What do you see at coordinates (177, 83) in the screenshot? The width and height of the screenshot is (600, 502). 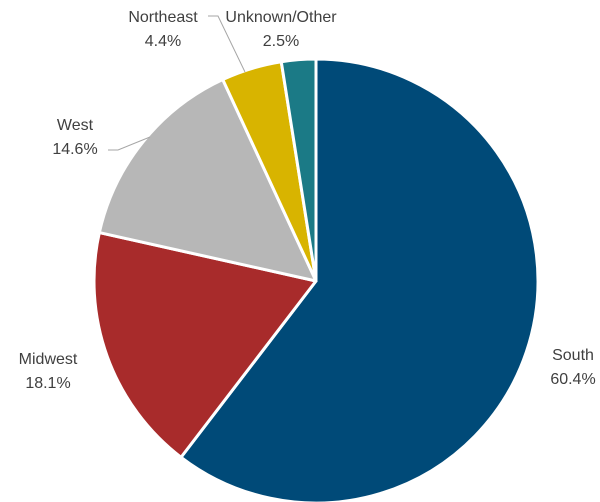 I see `leader-lines` at bounding box center [177, 83].